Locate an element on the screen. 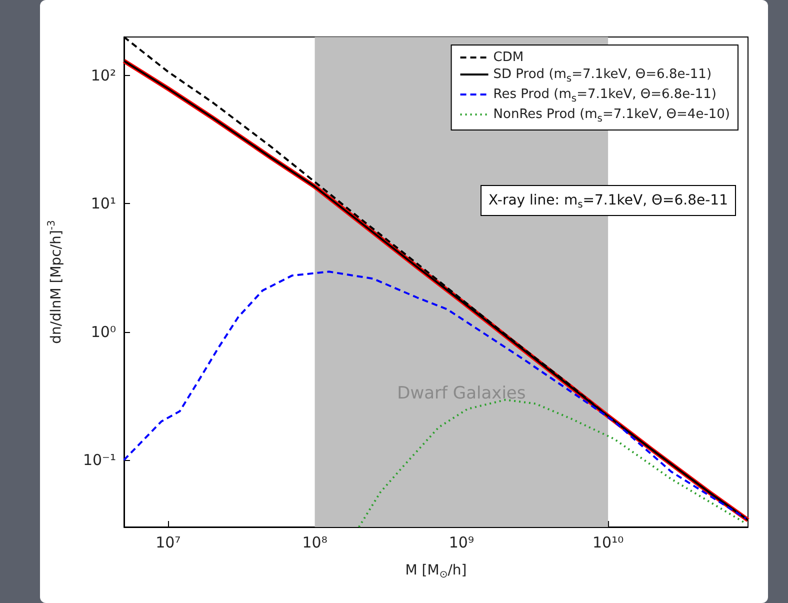 This screenshot has width=788, height=603. x-axis-title: M [M⊙/h] is located at coordinates (436, 571).